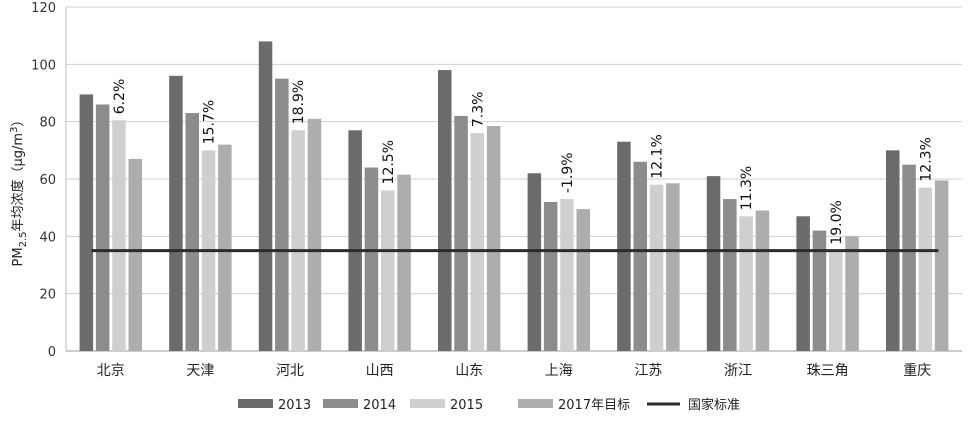 This screenshot has width=974, height=424. Describe the element at coordinates (917, 371) in the screenshot. I see `x-tick-label: 重庆` at that location.